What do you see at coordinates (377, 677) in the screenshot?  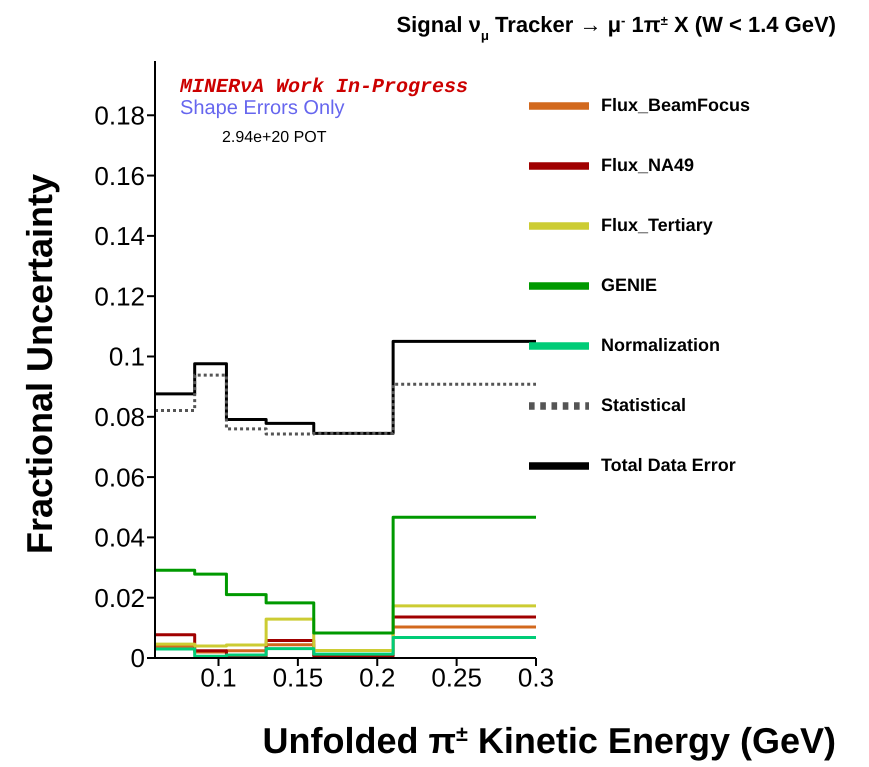 I see `x-tick-label: 0.2` at bounding box center [377, 677].